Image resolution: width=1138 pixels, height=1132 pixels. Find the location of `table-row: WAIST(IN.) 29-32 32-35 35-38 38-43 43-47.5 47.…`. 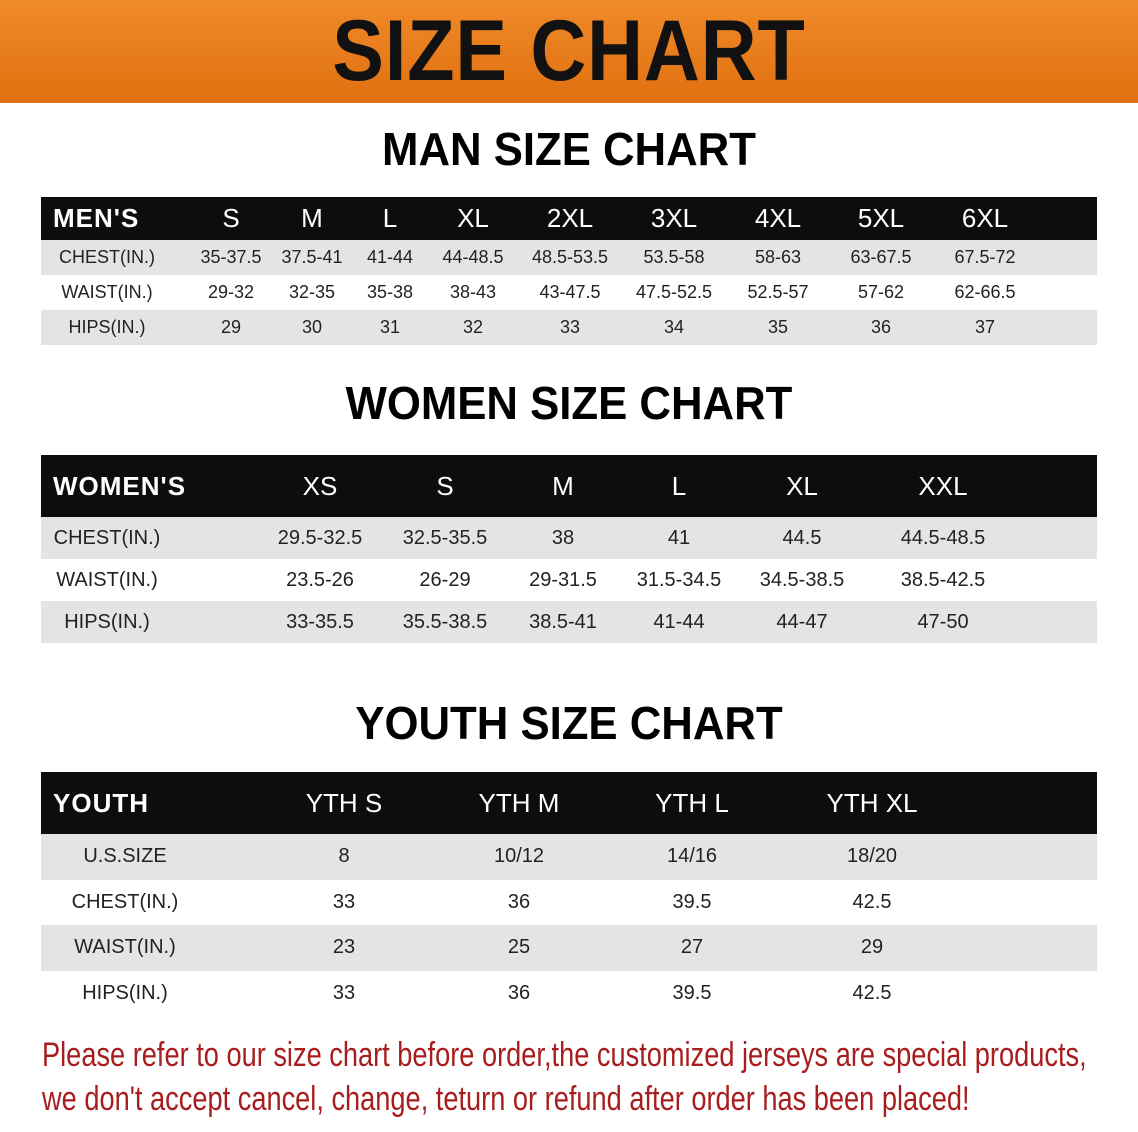

table-row: WAIST(IN.) 29-32 32-35 35-38 38-43 43-47.5 47.… is located at coordinates (569, 292).